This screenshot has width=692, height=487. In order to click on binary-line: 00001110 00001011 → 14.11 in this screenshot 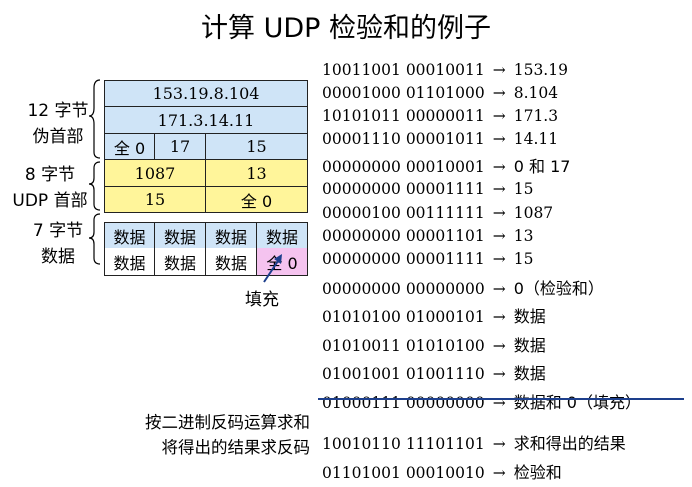, I will do `click(440, 139)`.